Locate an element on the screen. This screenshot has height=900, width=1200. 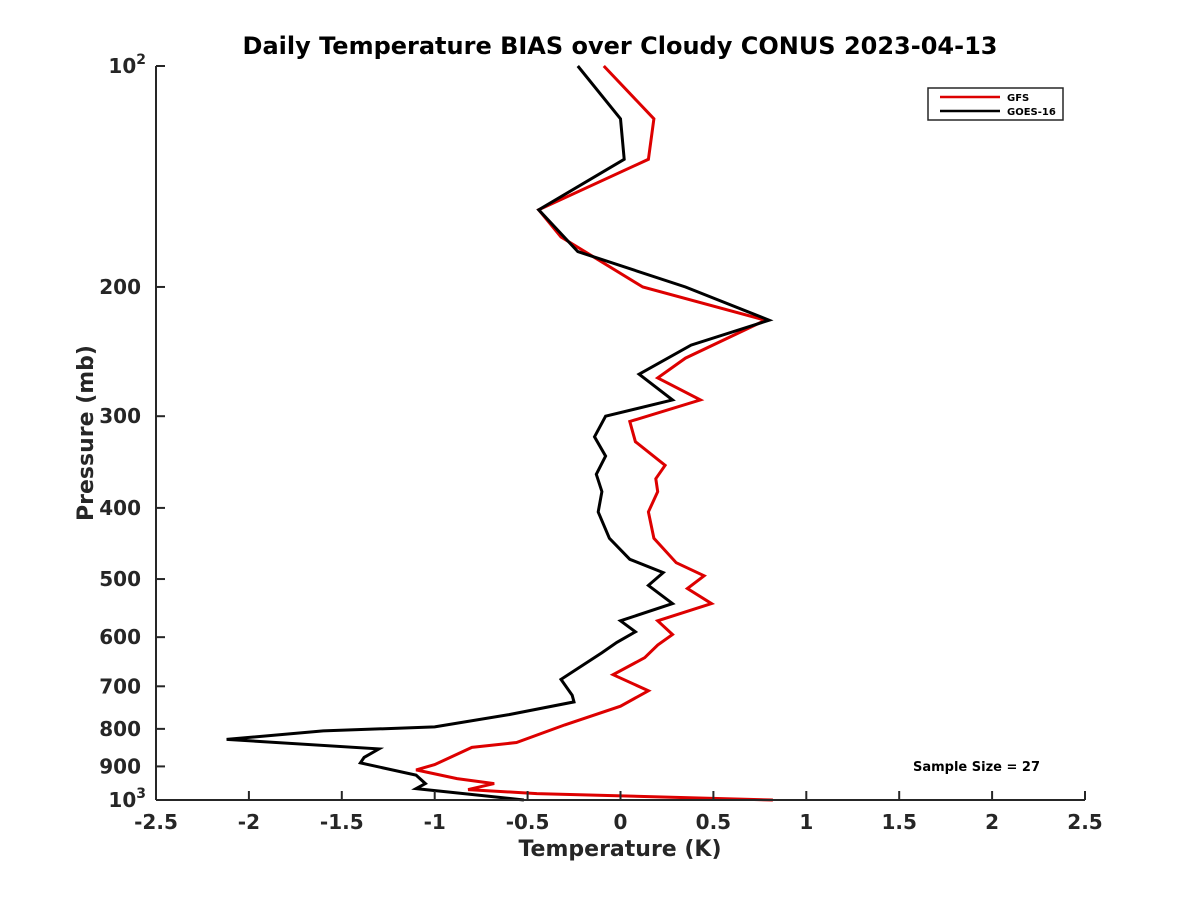
sample-size-annotation: Sample Size = 27 is located at coordinates (976, 767).